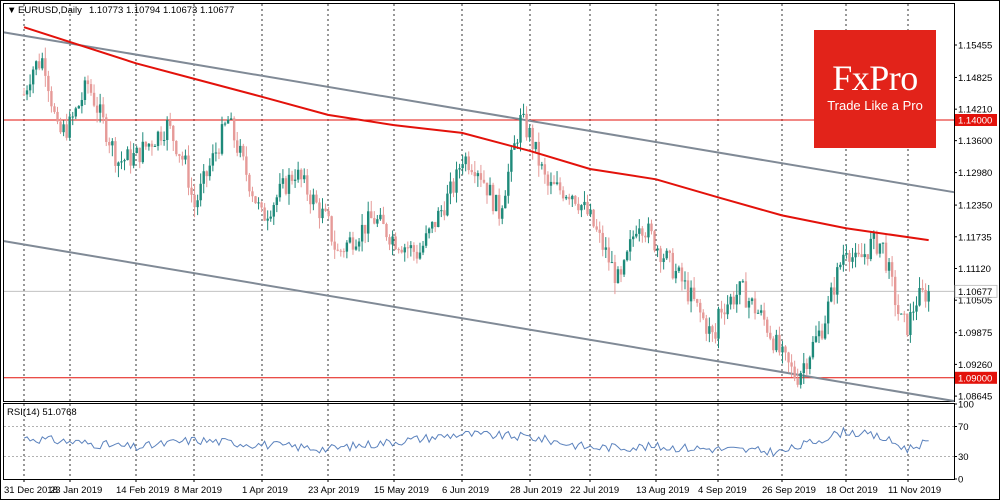 This screenshot has width=1000, height=500. Describe the element at coordinates (11, 10) in the screenshot. I see `header-menu-arrow: ▼` at that location.